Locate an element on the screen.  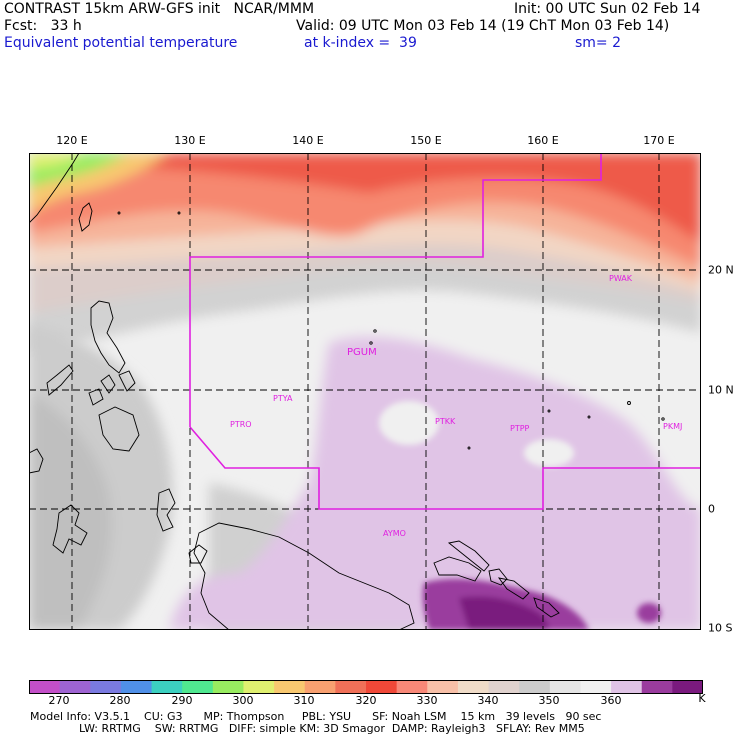
colorbar-label-320: 320 is located at coordinates (366, 700).